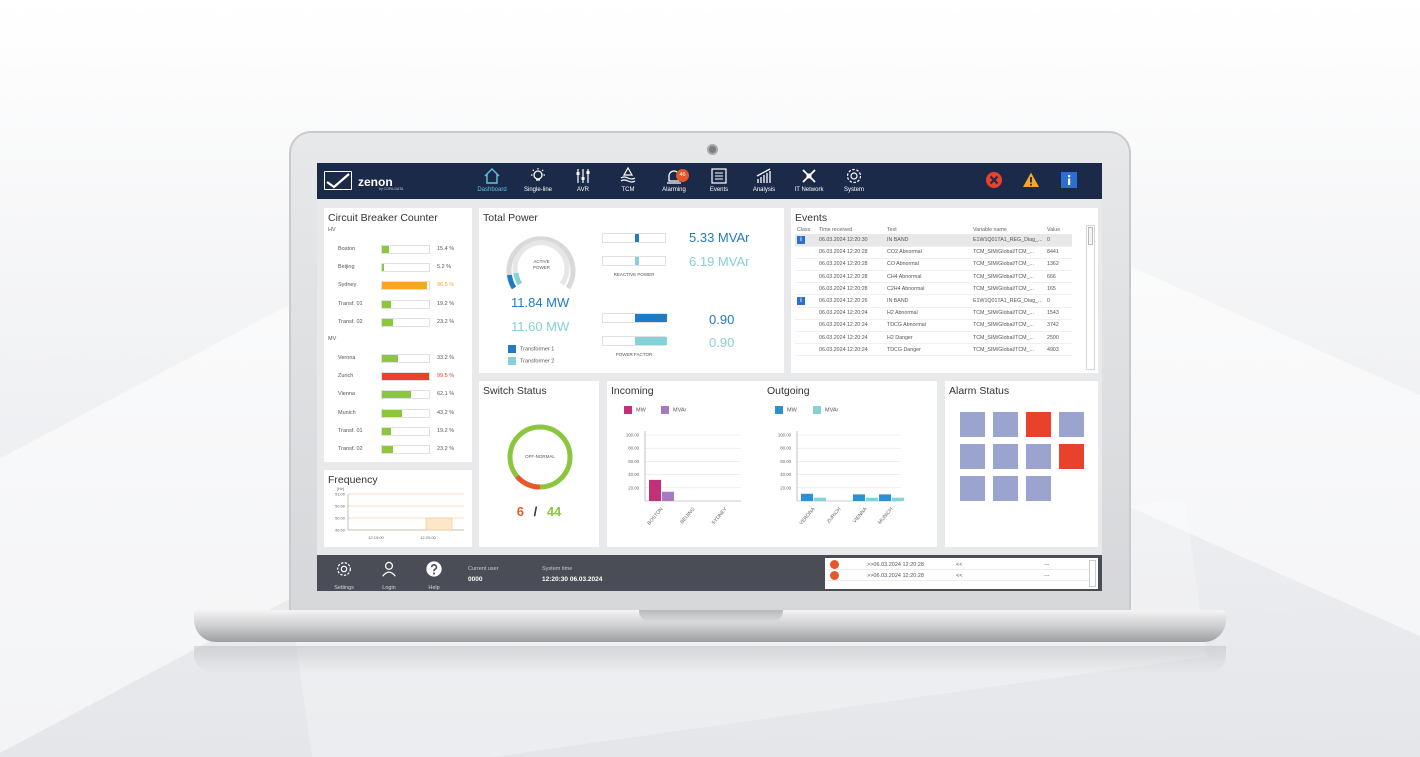 The image size is (1420, 757). Describe the element at coordinates (628, 190) in the screenshot. I see `nav-label: TCM` at that location.